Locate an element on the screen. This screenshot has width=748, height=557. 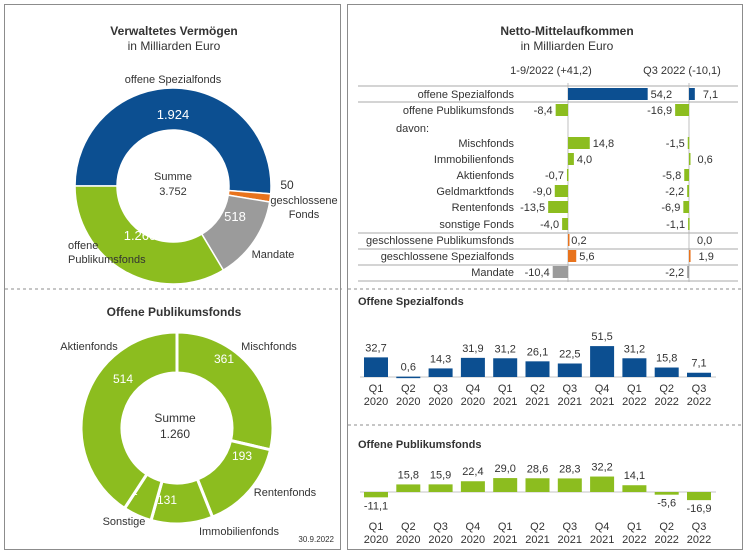
spez-value-10: 7,1 is located at coordinates (698, 364).